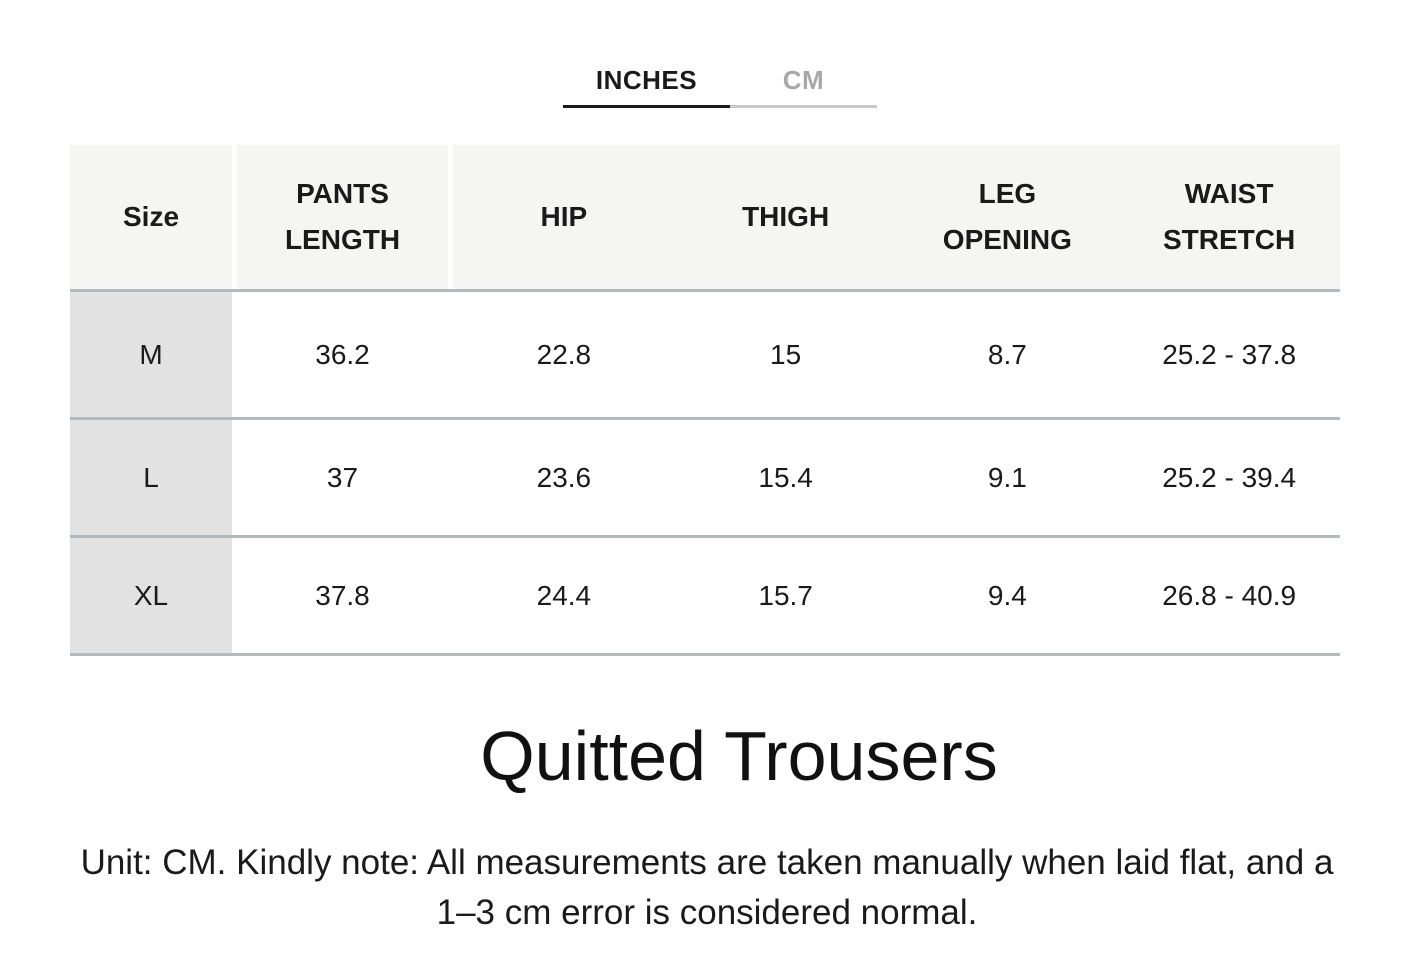  I want to click on column-header-label: WAIST STRETCH, so click(1229, 216).